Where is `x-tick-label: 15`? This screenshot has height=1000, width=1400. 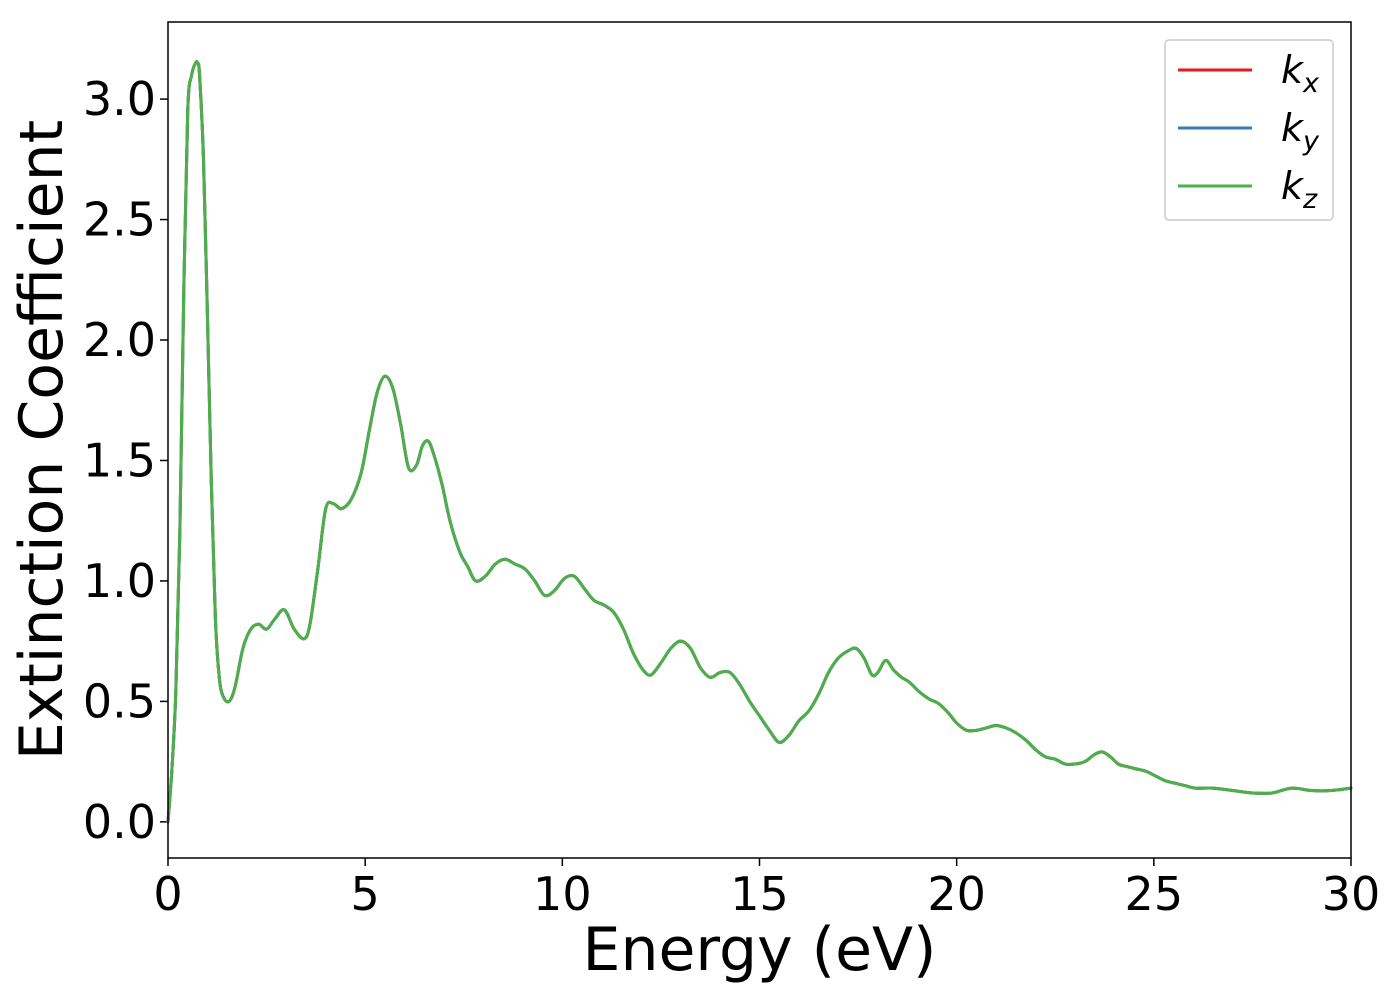
x-tick-label: 15 is located at coordinates (759, 894).